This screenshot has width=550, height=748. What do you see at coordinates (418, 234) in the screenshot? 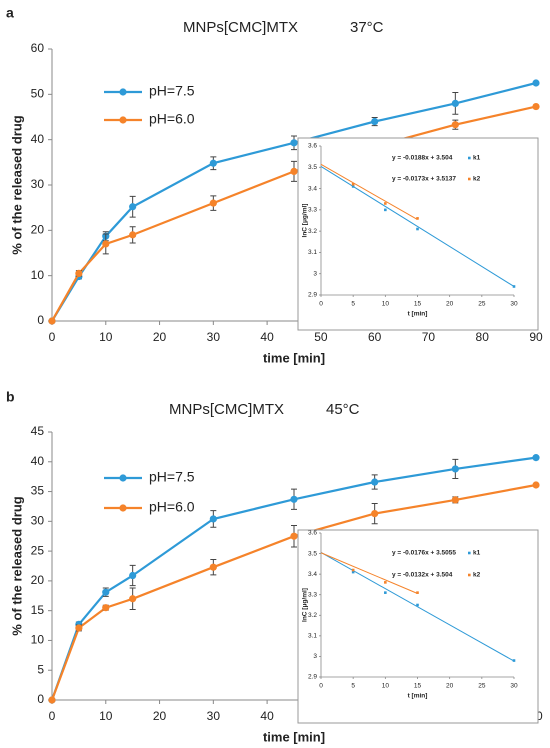
I see `inset-frame` at bounding box center [418, 234].